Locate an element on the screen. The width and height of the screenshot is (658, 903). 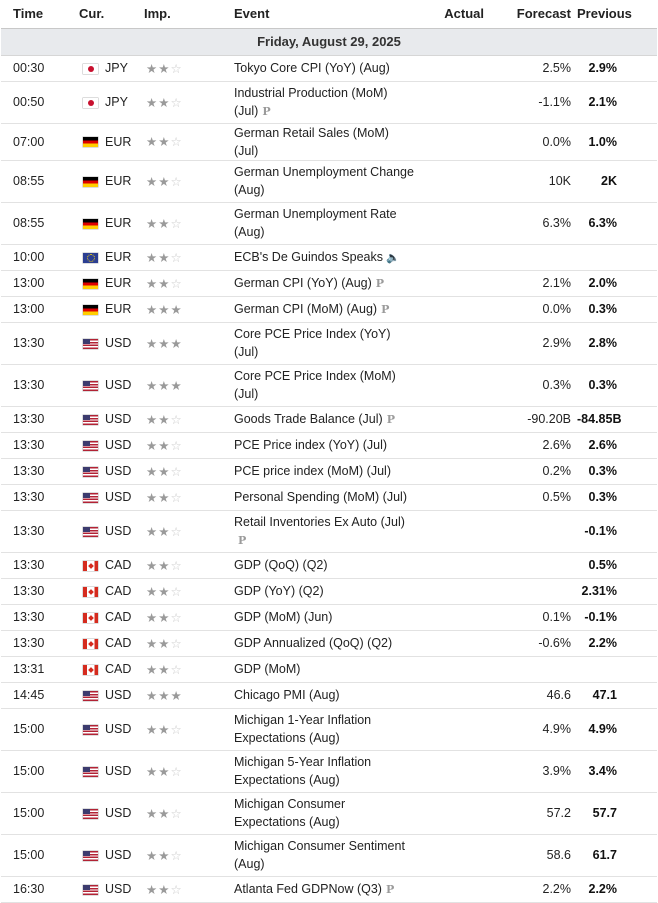
col-header-importance: Imp. is located at coordinates (183, 14).